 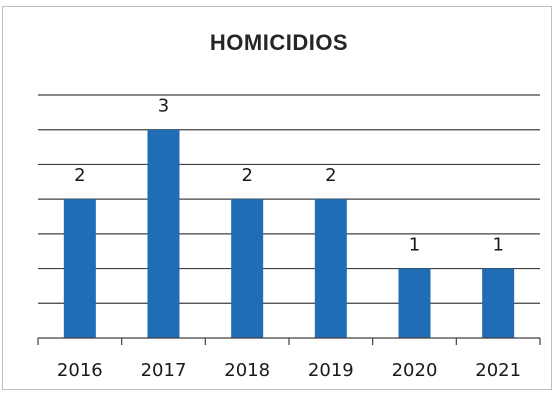 I want to click on data-label-2018: 2, so click(x=246, y=175).